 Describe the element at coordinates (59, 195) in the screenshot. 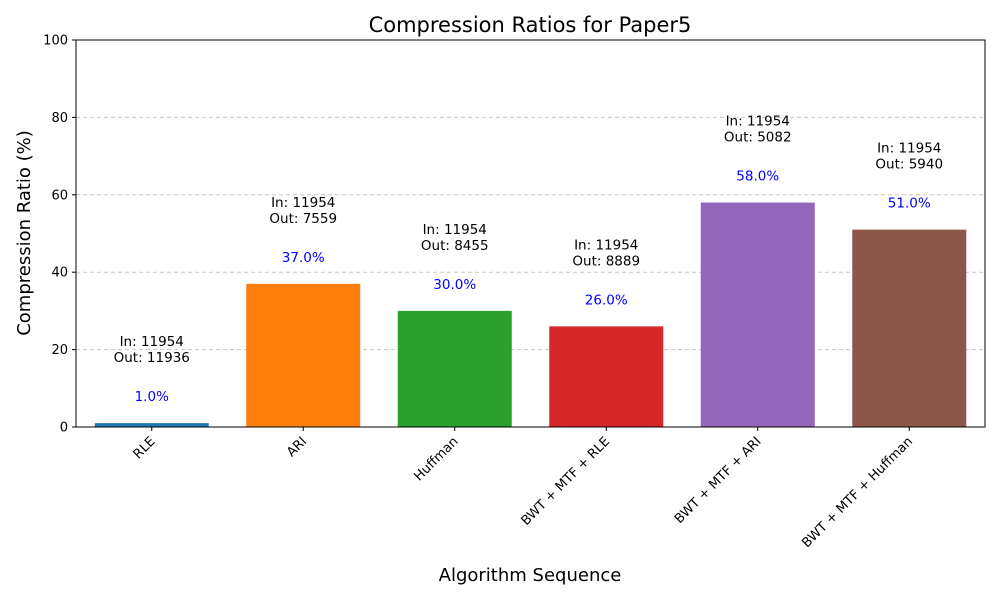

I see `y-tick-label: 60` at that location.